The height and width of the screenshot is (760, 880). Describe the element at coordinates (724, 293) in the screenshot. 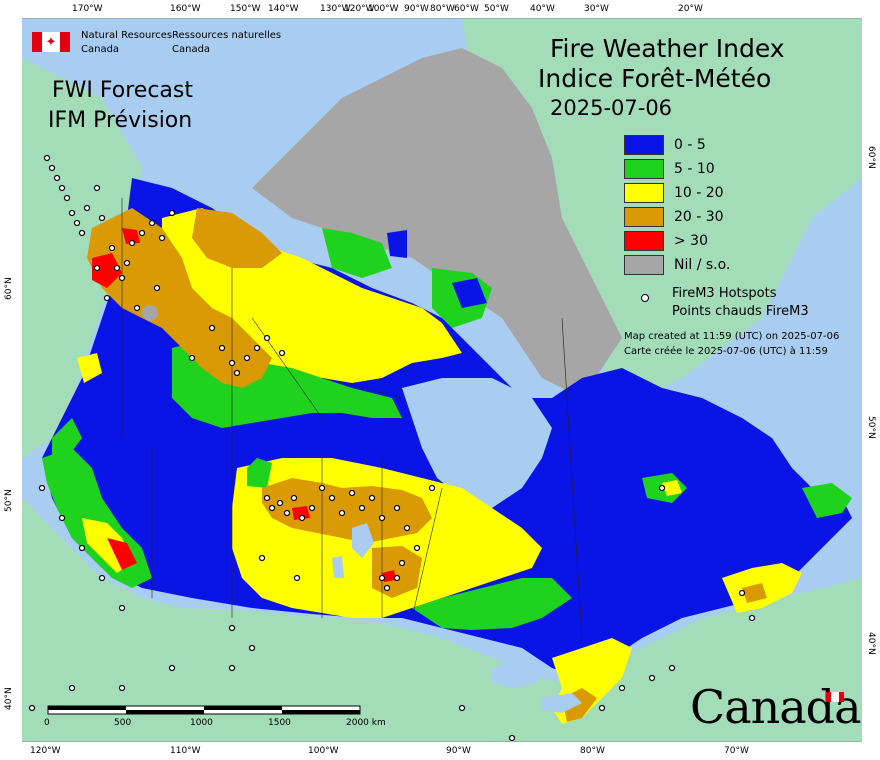

I see `hotspot-label-en: FireM3 Hotspots` at that location.